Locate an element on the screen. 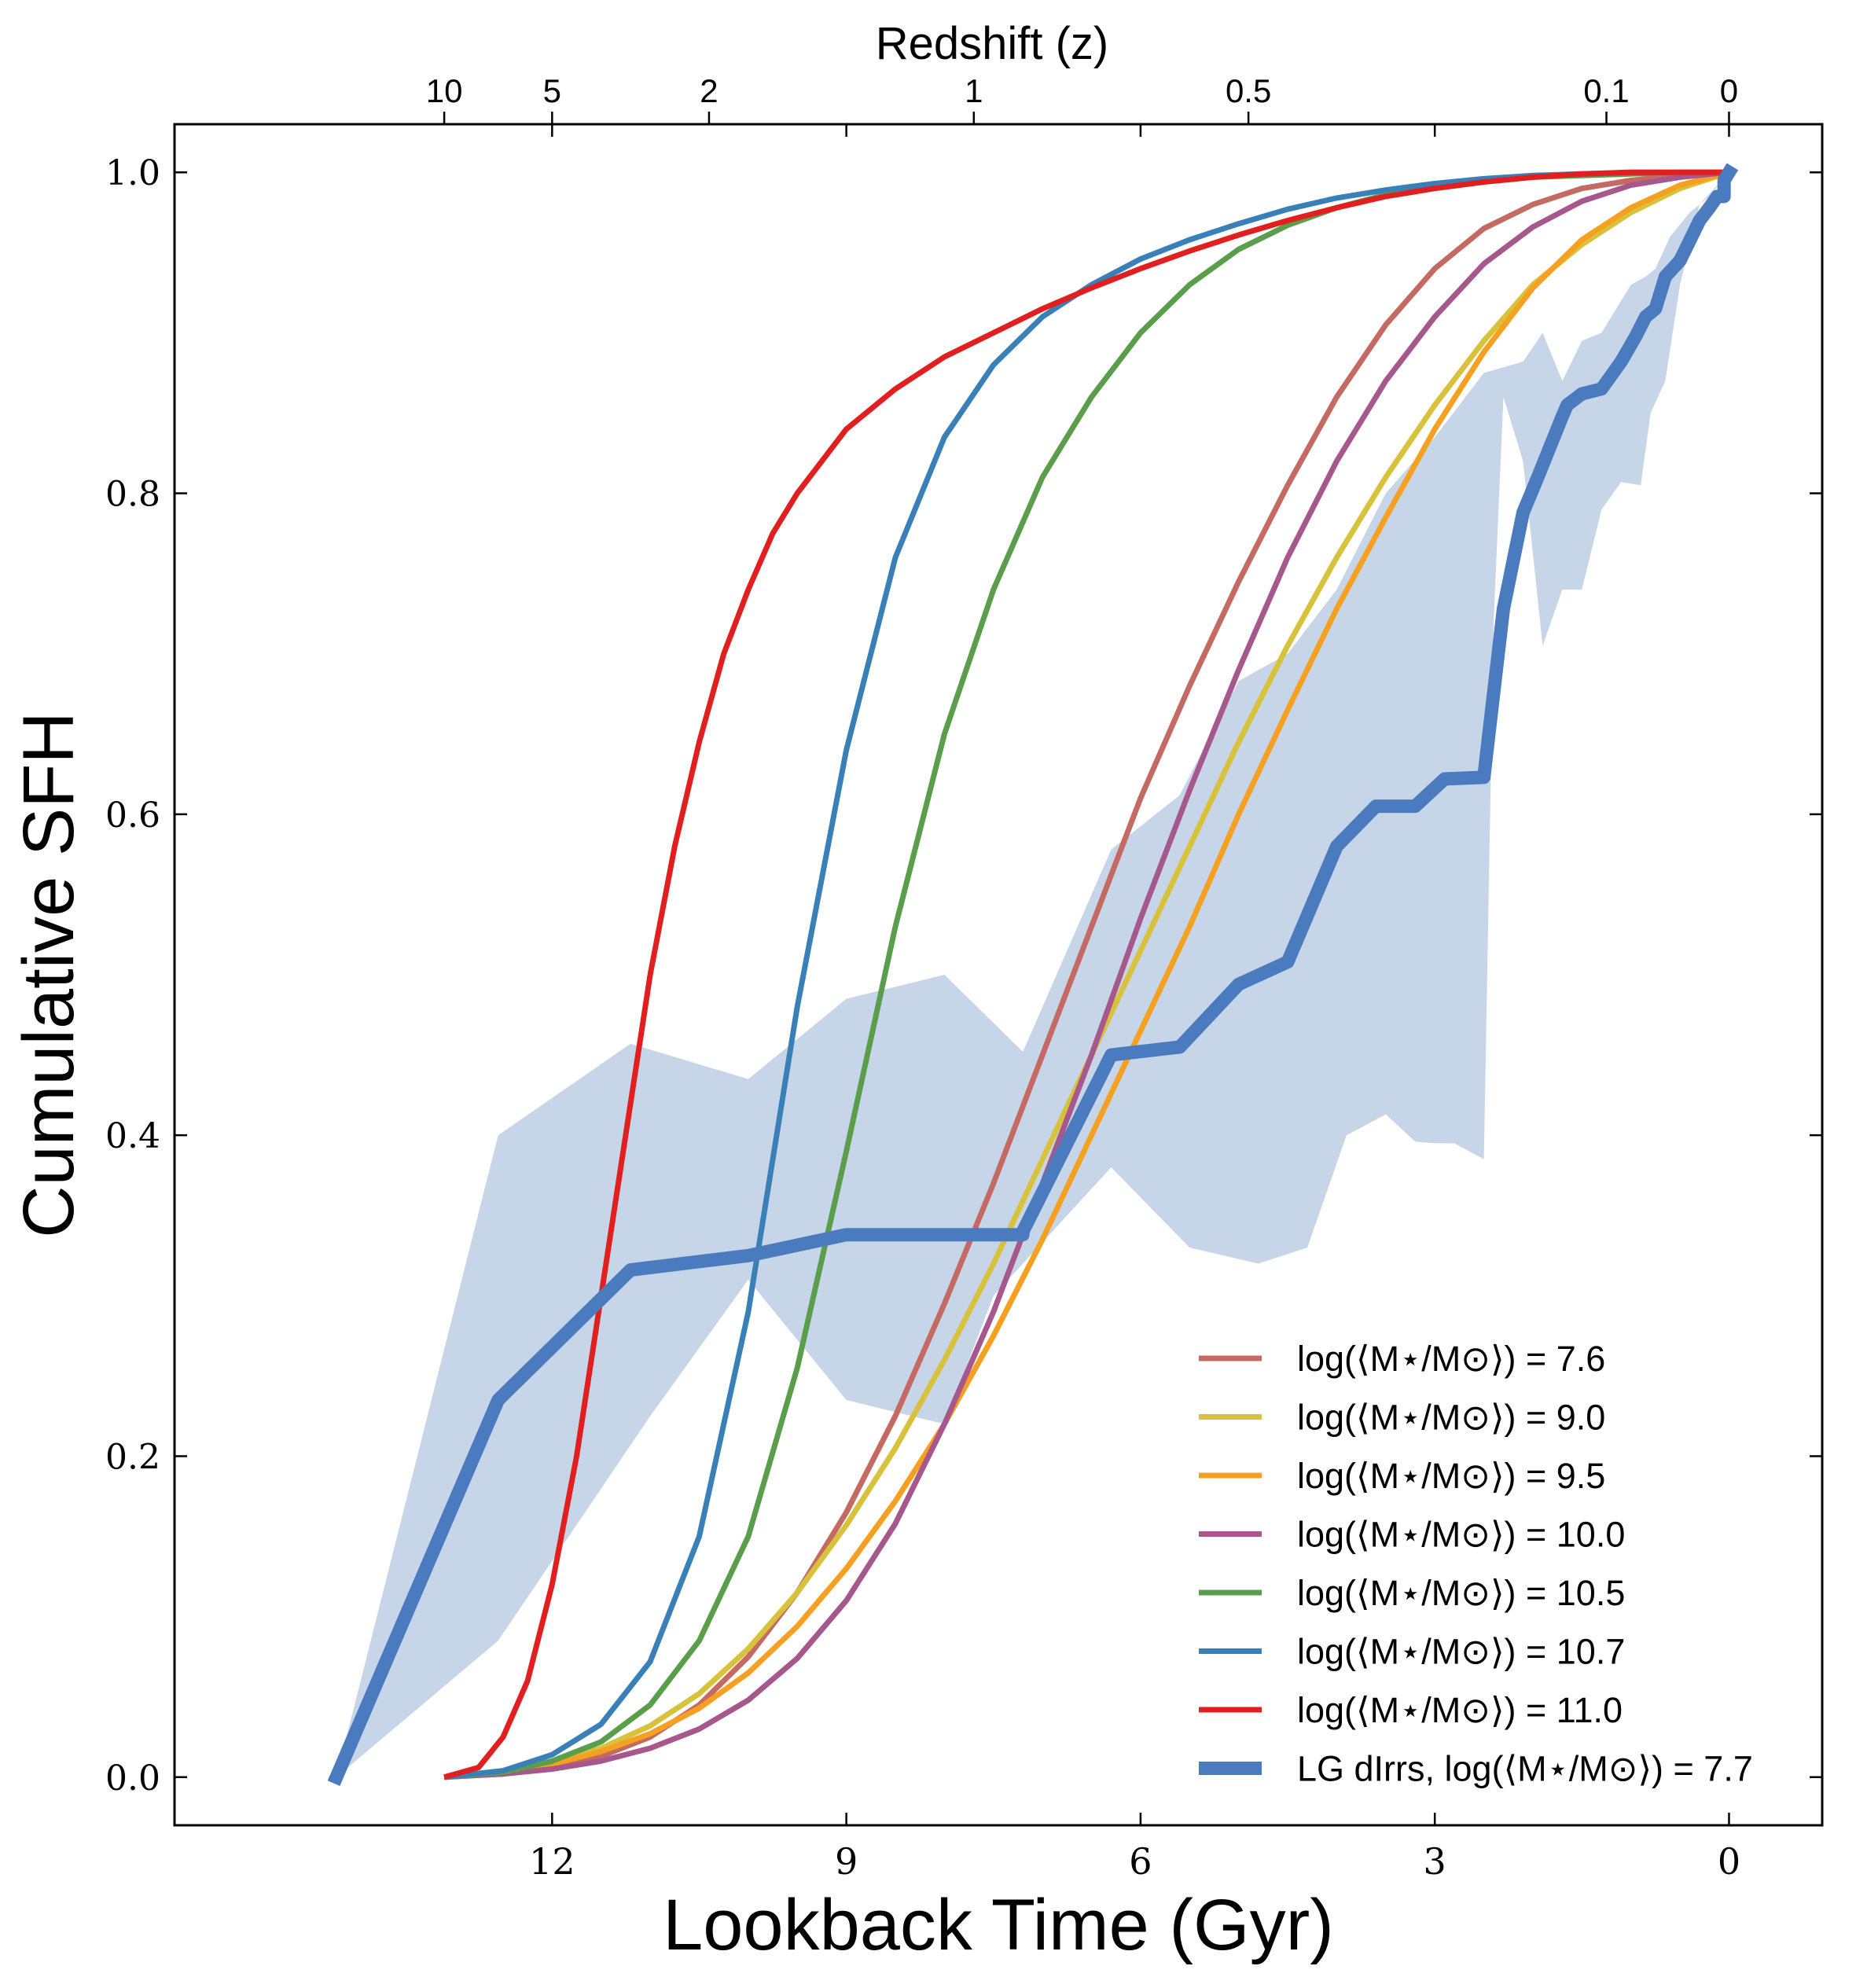 This screenshot has height=1988, width=1867. legend-label-1: log(⟨M⋆/M⊙⟩) = 9.0 is located at coordinates (1451, 1418).